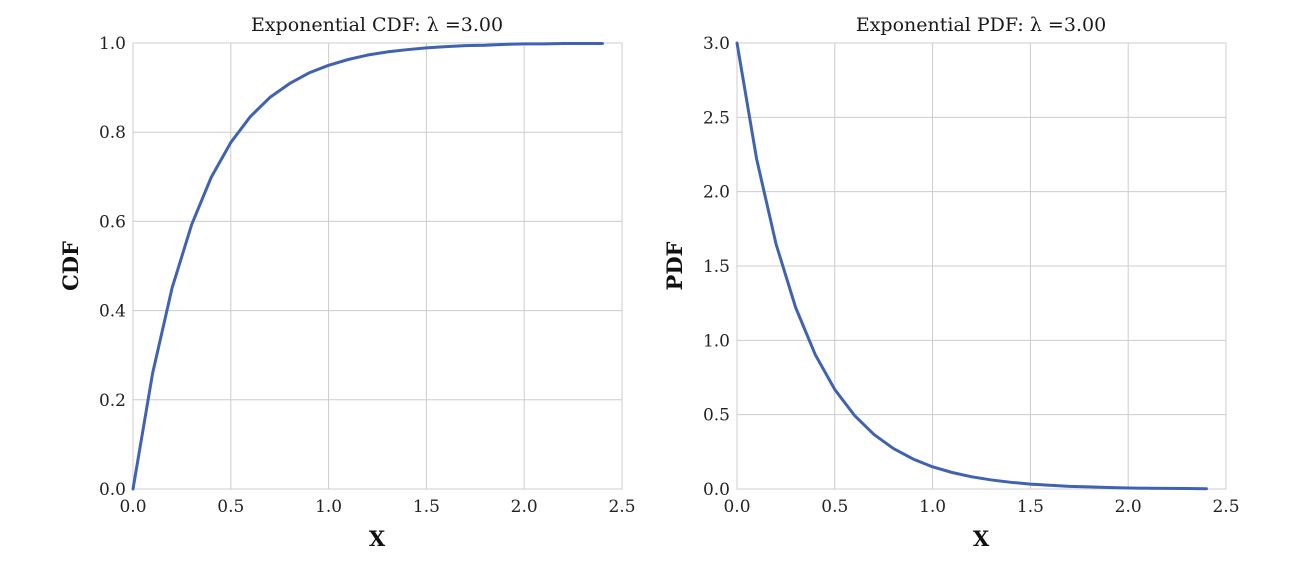 Image resolution: width=1306 pixels, height=564 pixels. Describe the element at coordinates (736, 507) in the screenshot. I see `pdf-x-tick-label-0-0: 0.0` at that location.